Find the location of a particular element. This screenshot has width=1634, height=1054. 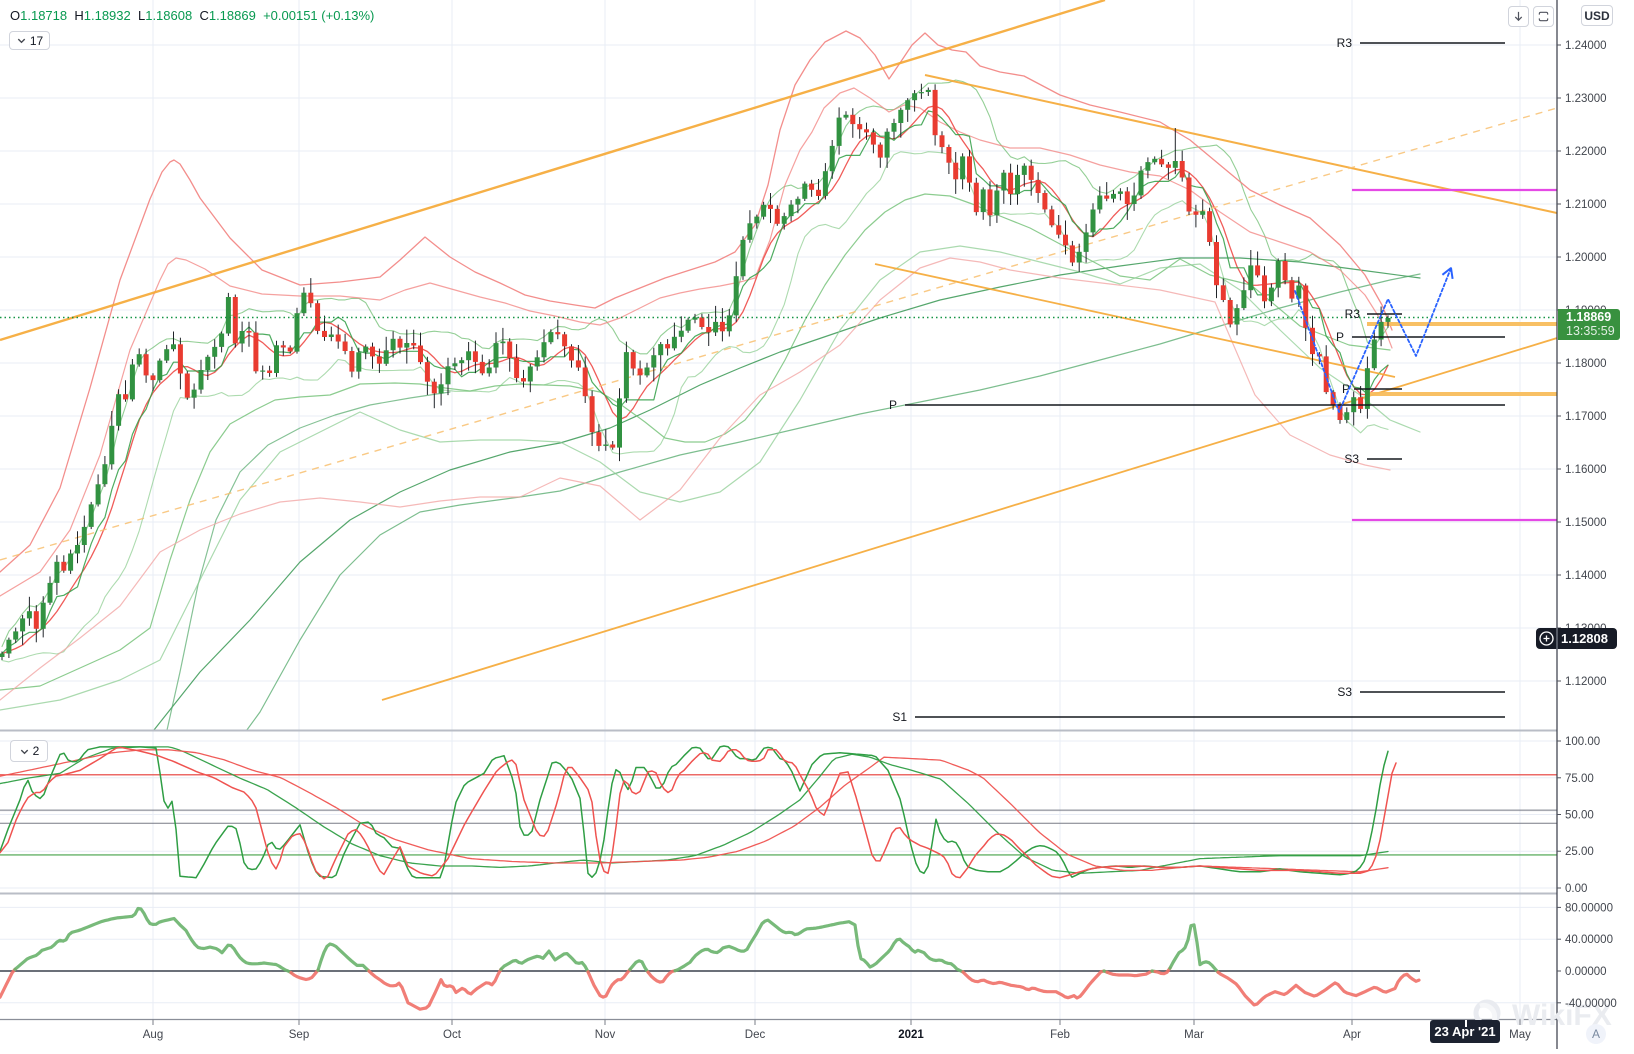

svg-text: May is located at coordinates (1520, 1035).